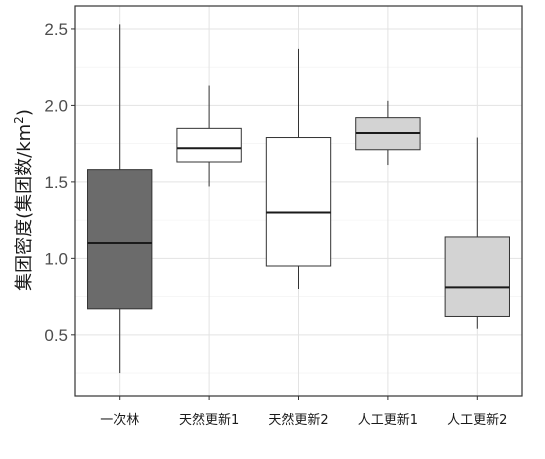 The height and width of the screenshot is (459, 545). What do you see at coordinates (56, 258) in the screenshot?
I see `y-tick-label: 1.0` at bounding box center [56, 258].